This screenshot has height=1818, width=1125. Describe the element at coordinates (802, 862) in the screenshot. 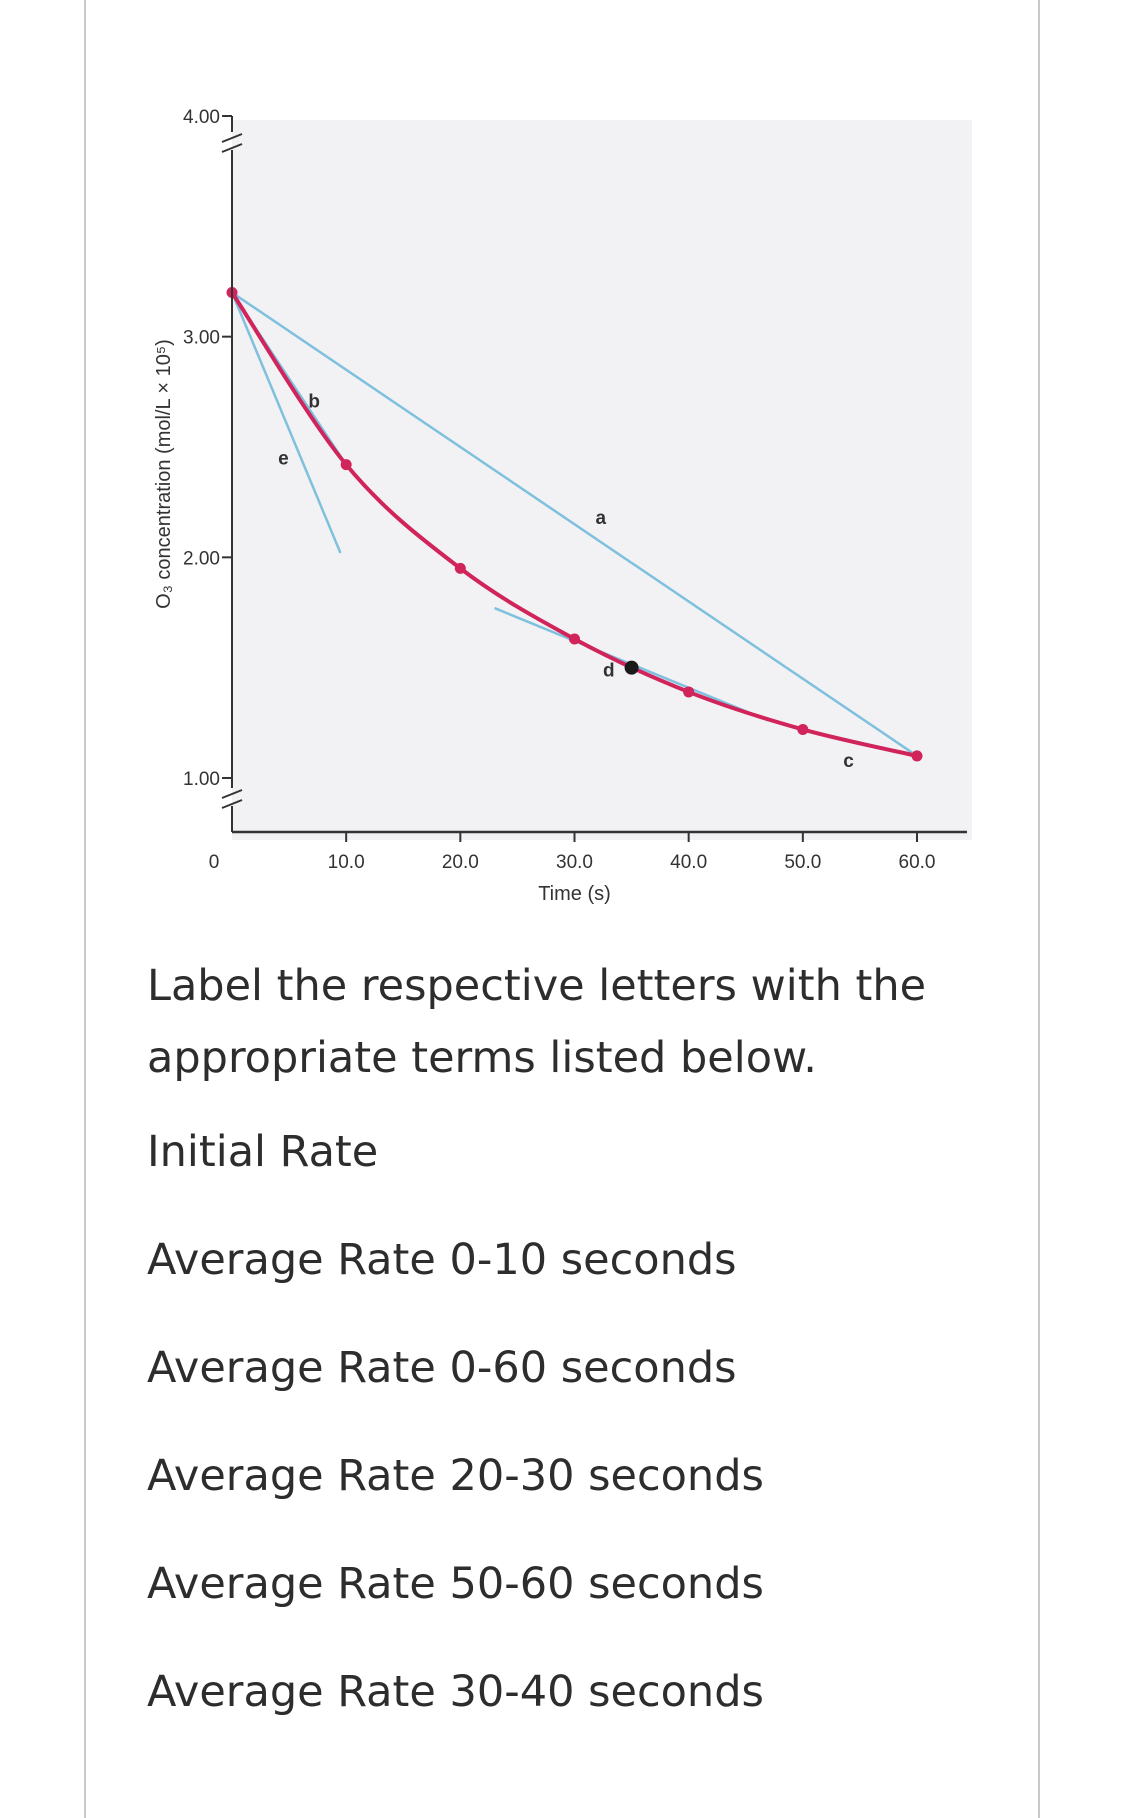

I see `x-tick-label: 50.0` at that location.